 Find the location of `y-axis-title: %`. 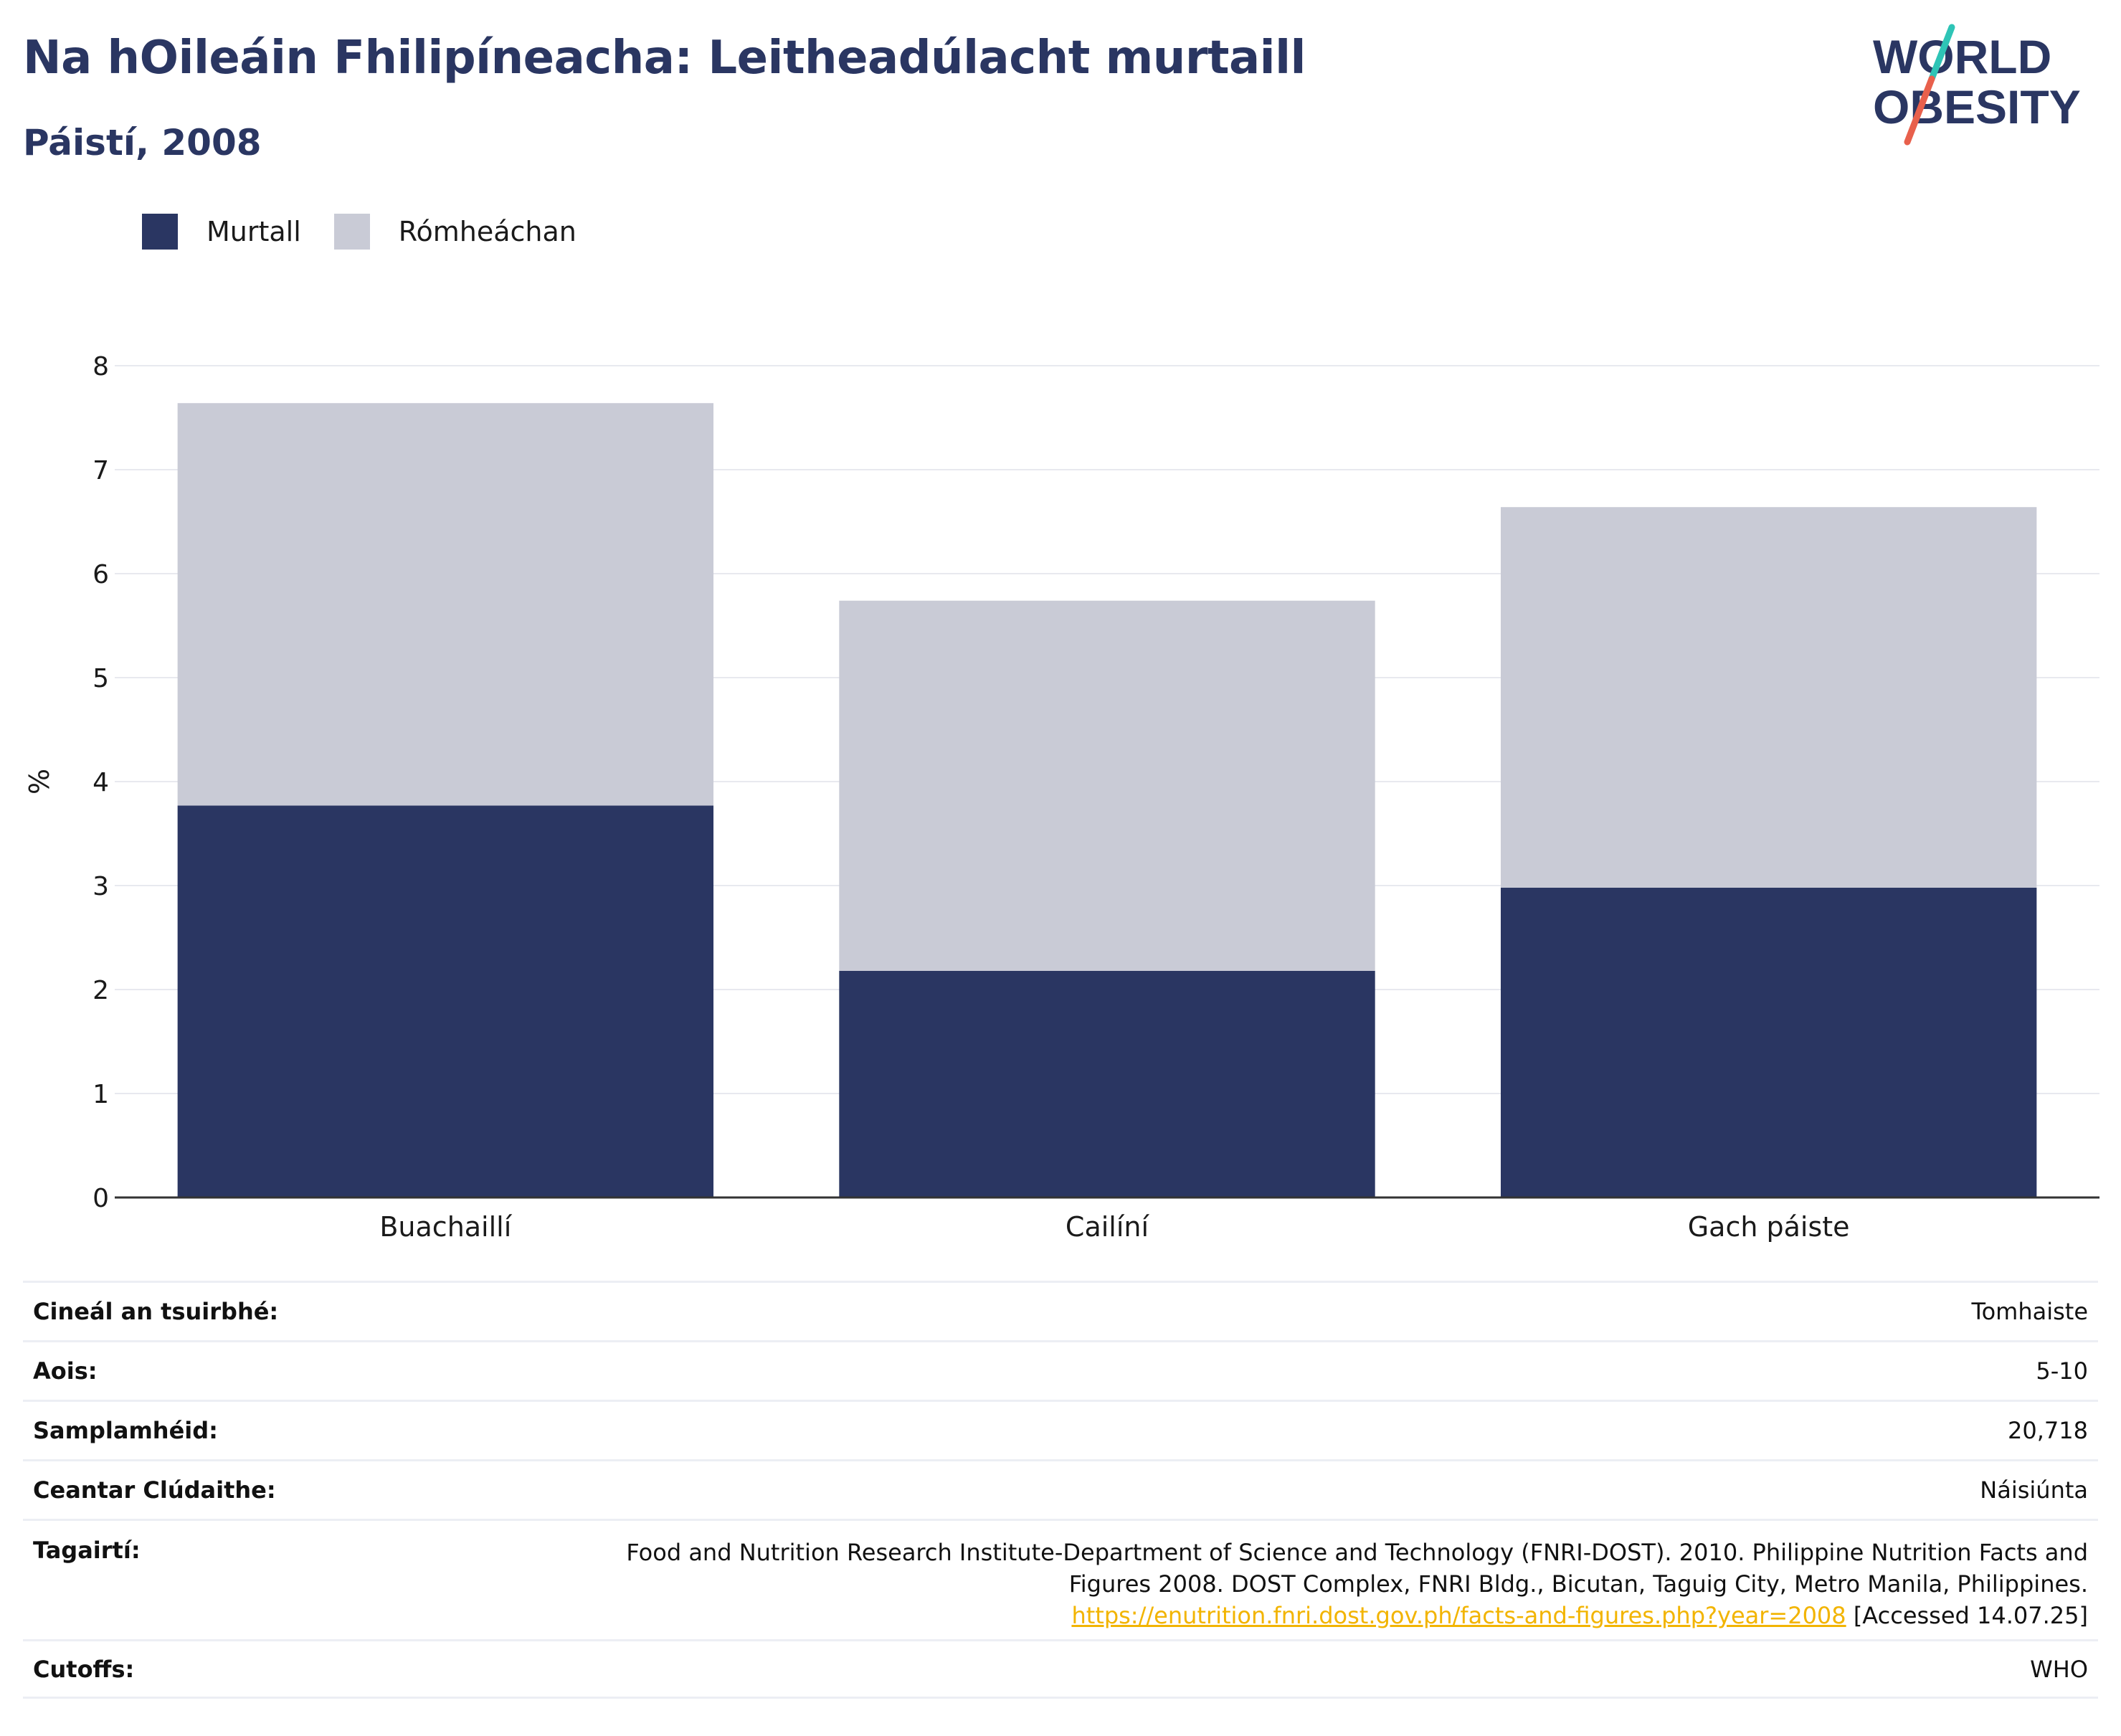

y-axis-title: % is located at coordinates (39, 782).